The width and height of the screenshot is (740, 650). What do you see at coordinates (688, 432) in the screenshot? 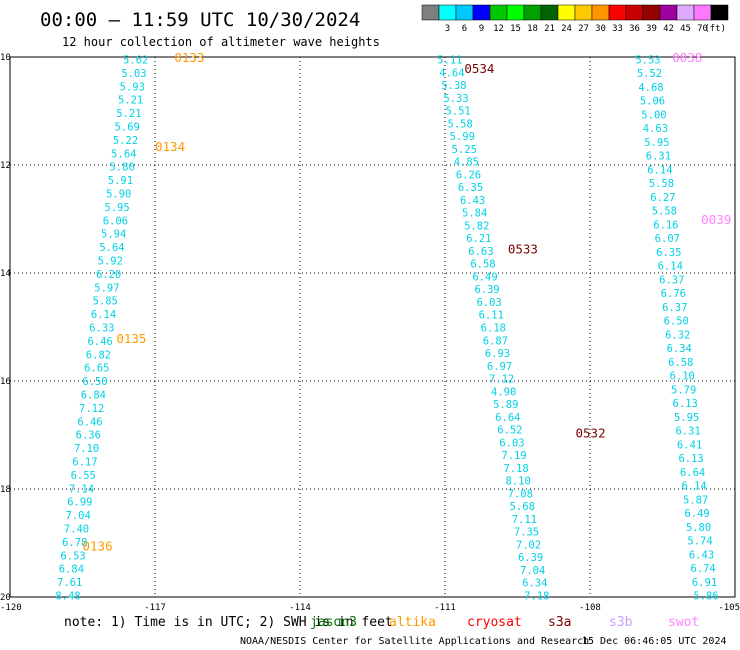
I see `wave-height-value: 6.31` at bounding box center [688, 432].